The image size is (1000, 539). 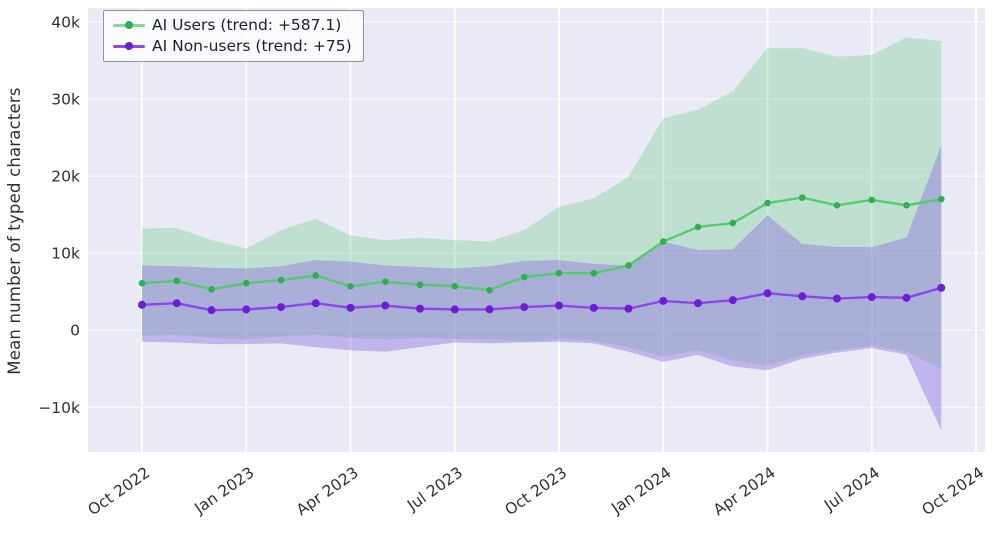 I want to click on y-tick-label: 40k, so click(x=65, y=22).